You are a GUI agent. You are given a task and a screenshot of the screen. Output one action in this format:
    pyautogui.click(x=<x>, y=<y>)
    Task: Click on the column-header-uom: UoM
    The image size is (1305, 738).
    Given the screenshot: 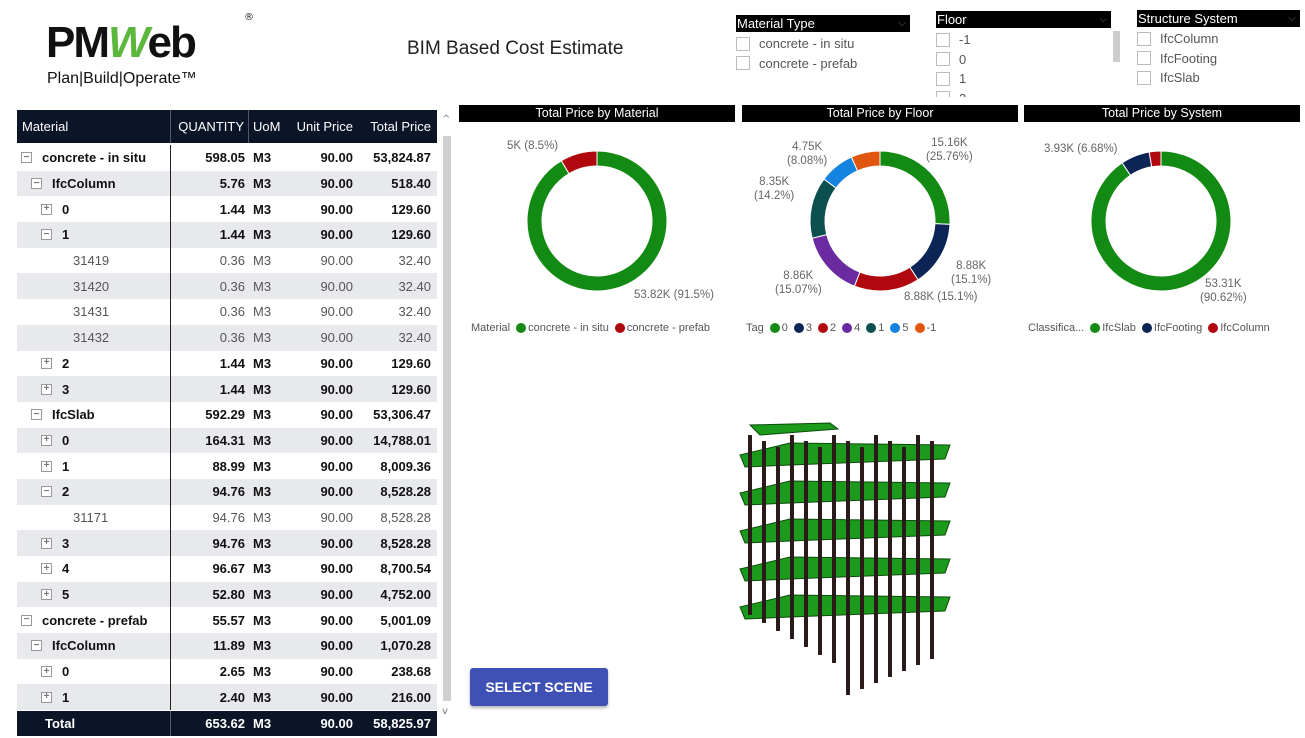 What is the action you would take?
    pyautogui.click(x=267, y=126)
    